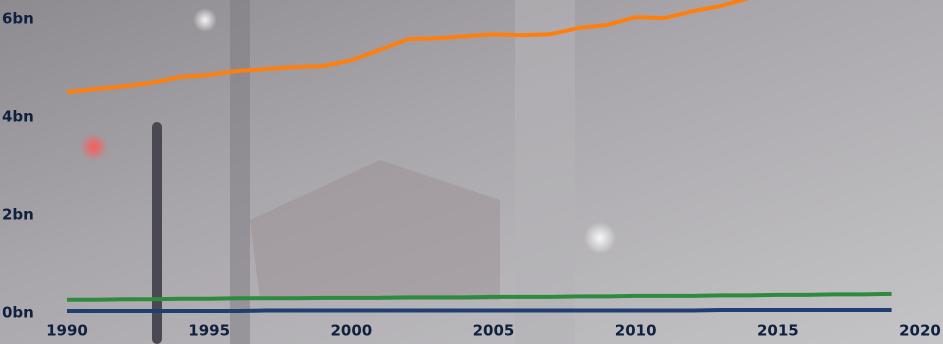 The height and width of the screenshot is (344, 943). Describe the element at coordinates (375, 230) in the screenshot. I see `background-shelter` at that location.